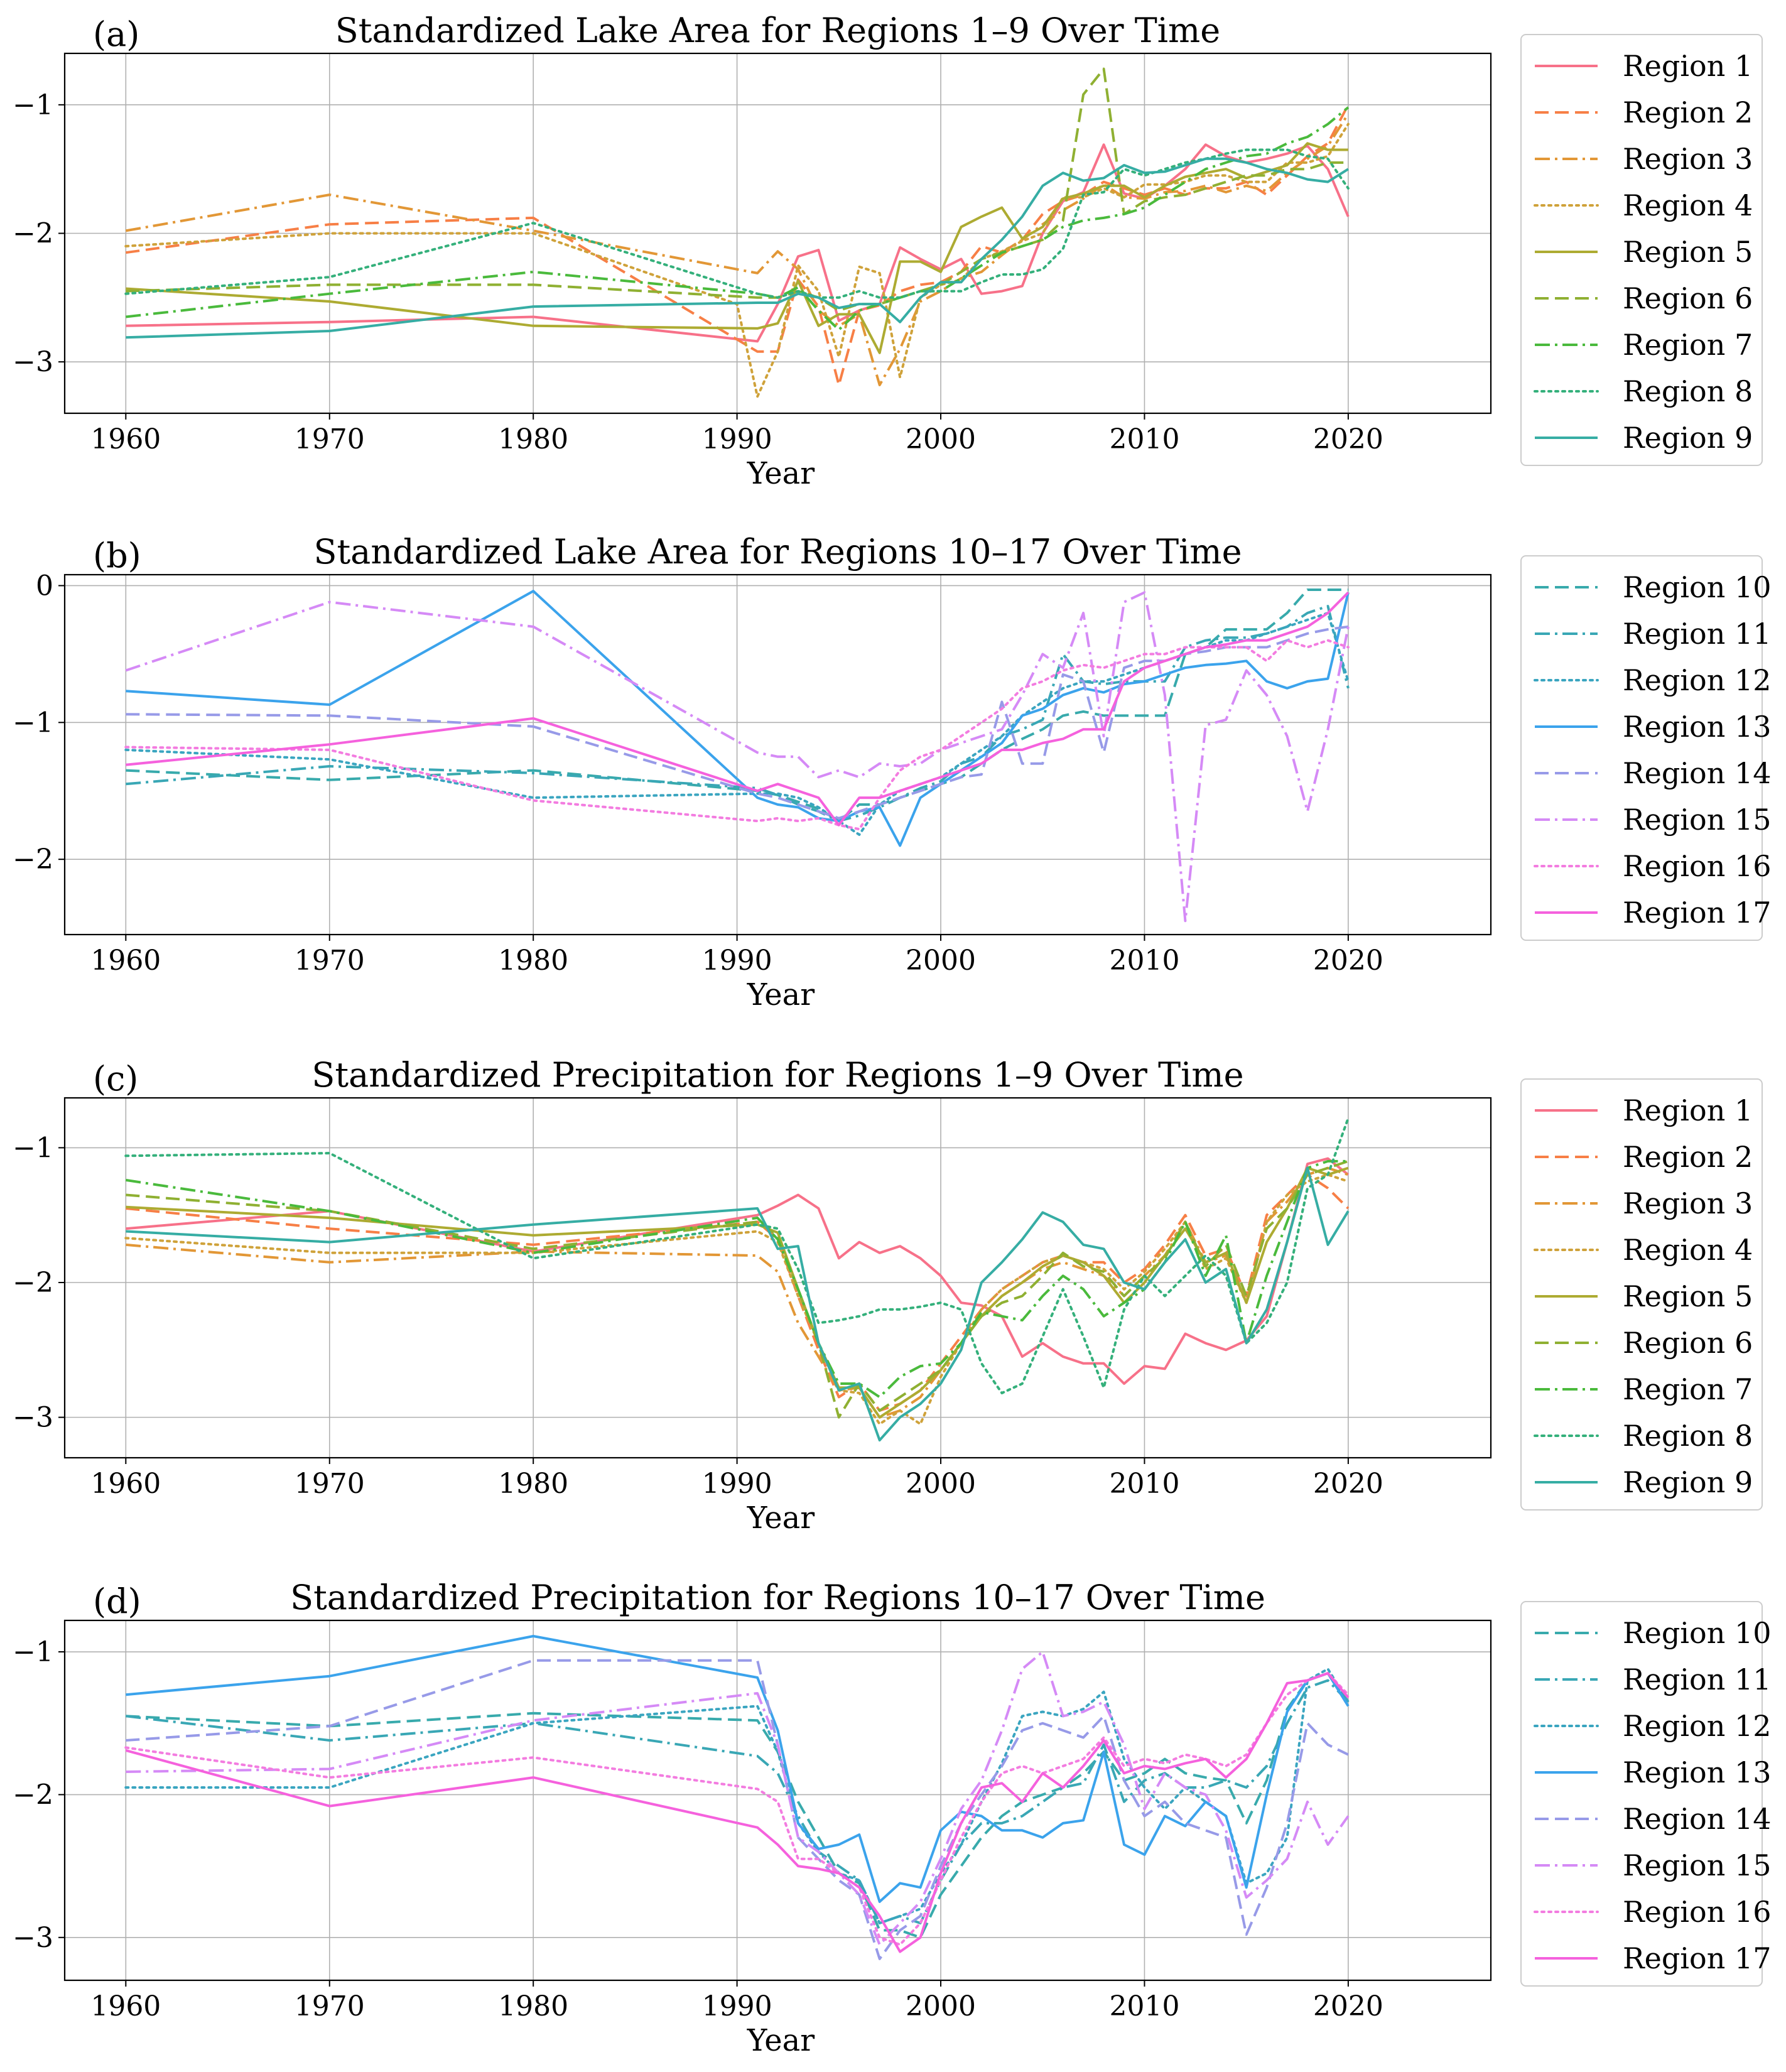 This screenshot has width=1786, height=2072. I want to click on y-tick-label: −1, so click(33, 105).